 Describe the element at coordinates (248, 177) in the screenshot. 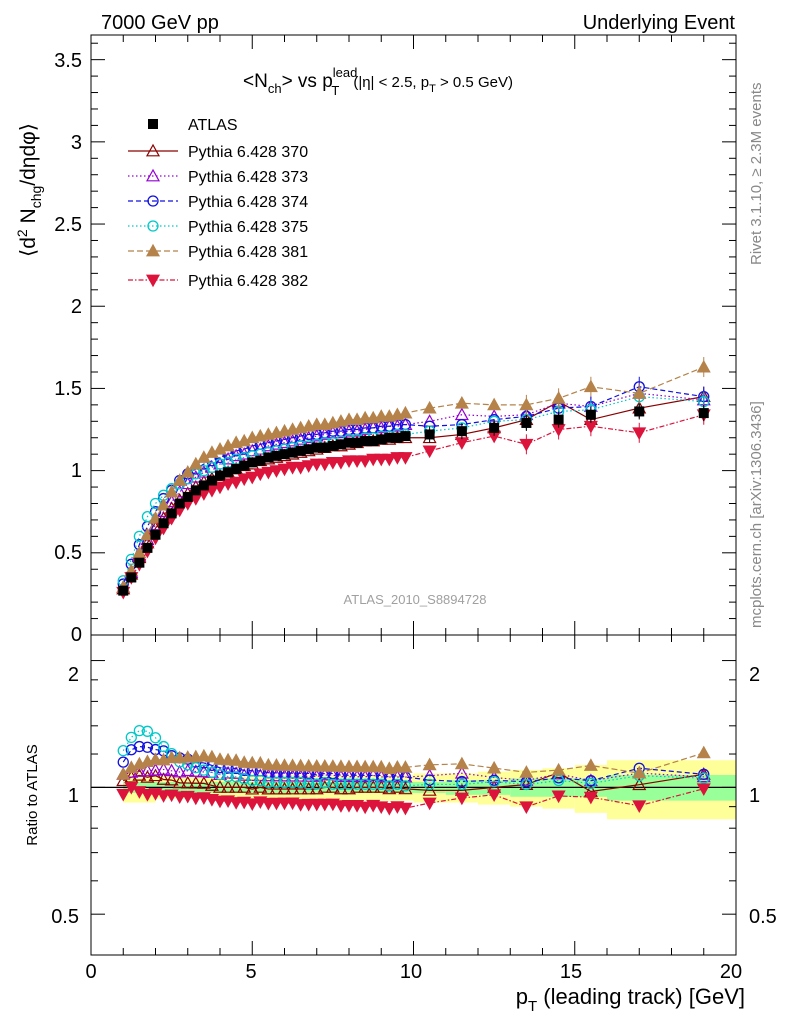

I see `legend-label: Pythia 6.428 373` at that location.